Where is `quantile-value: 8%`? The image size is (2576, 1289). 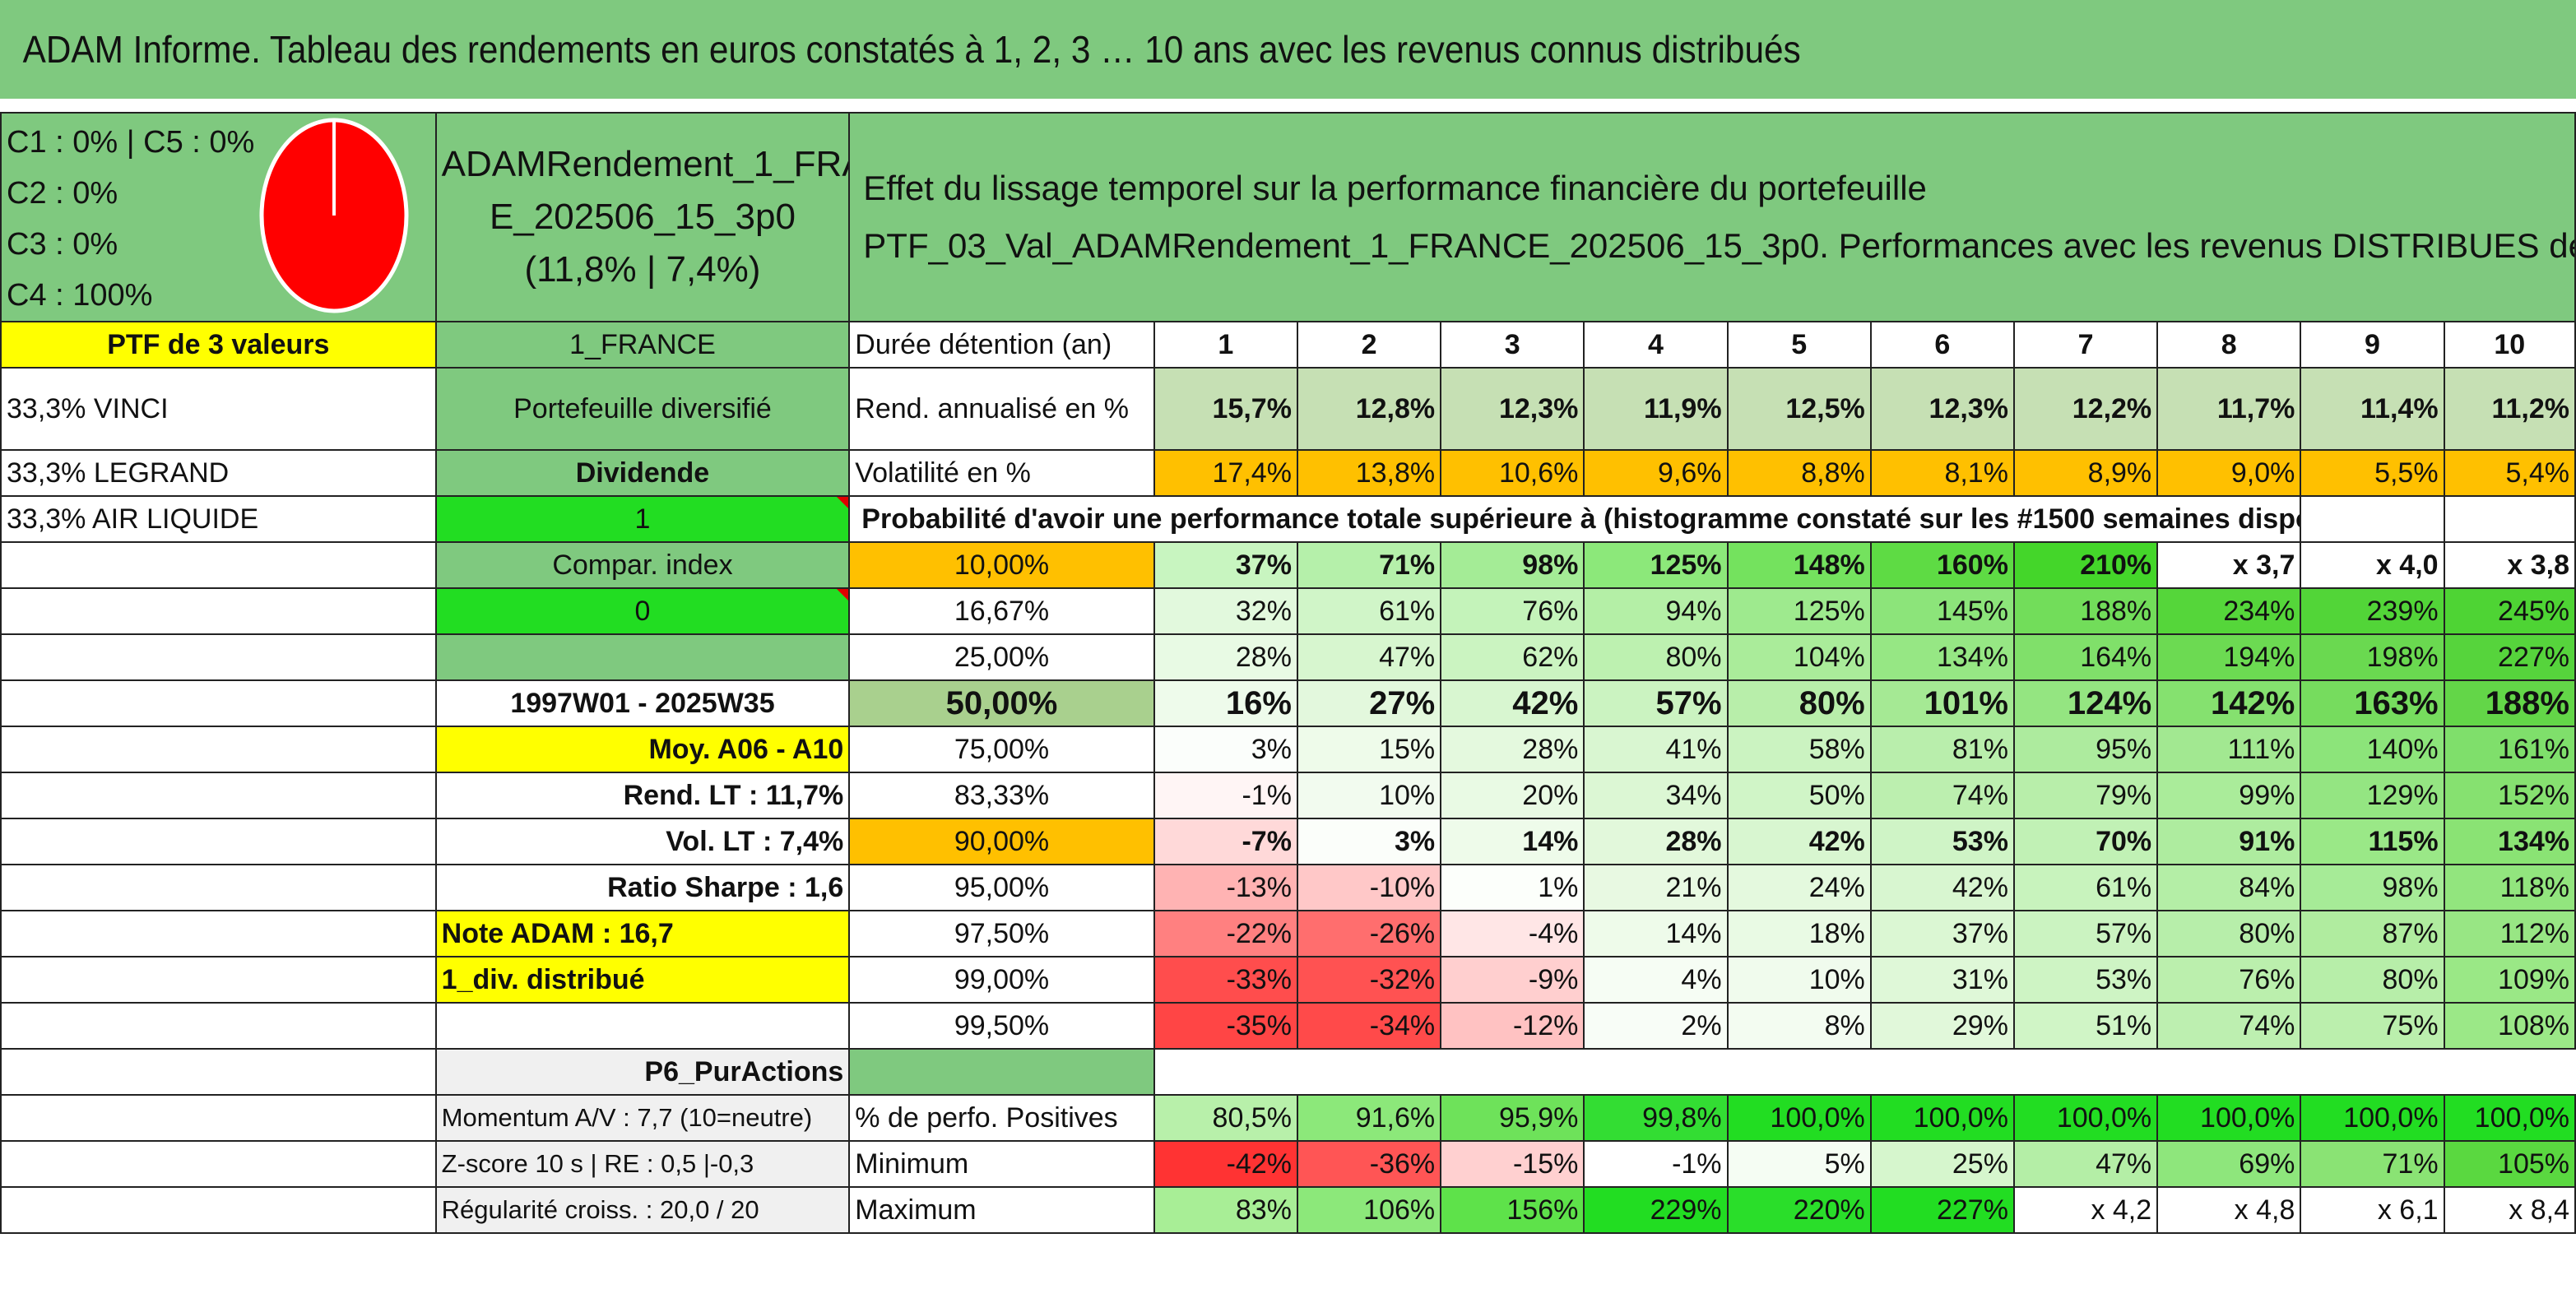
quantile-value: 8% is located at coordinates (1799, 1026).